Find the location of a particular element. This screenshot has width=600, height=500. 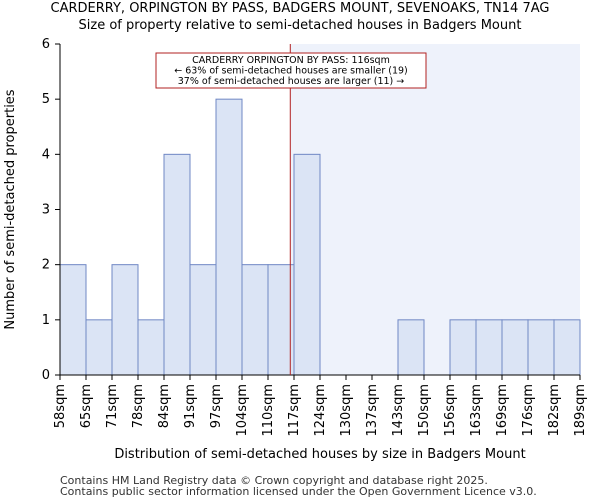

x-tick-label: 189sqm is located at coordinates (580, 410).